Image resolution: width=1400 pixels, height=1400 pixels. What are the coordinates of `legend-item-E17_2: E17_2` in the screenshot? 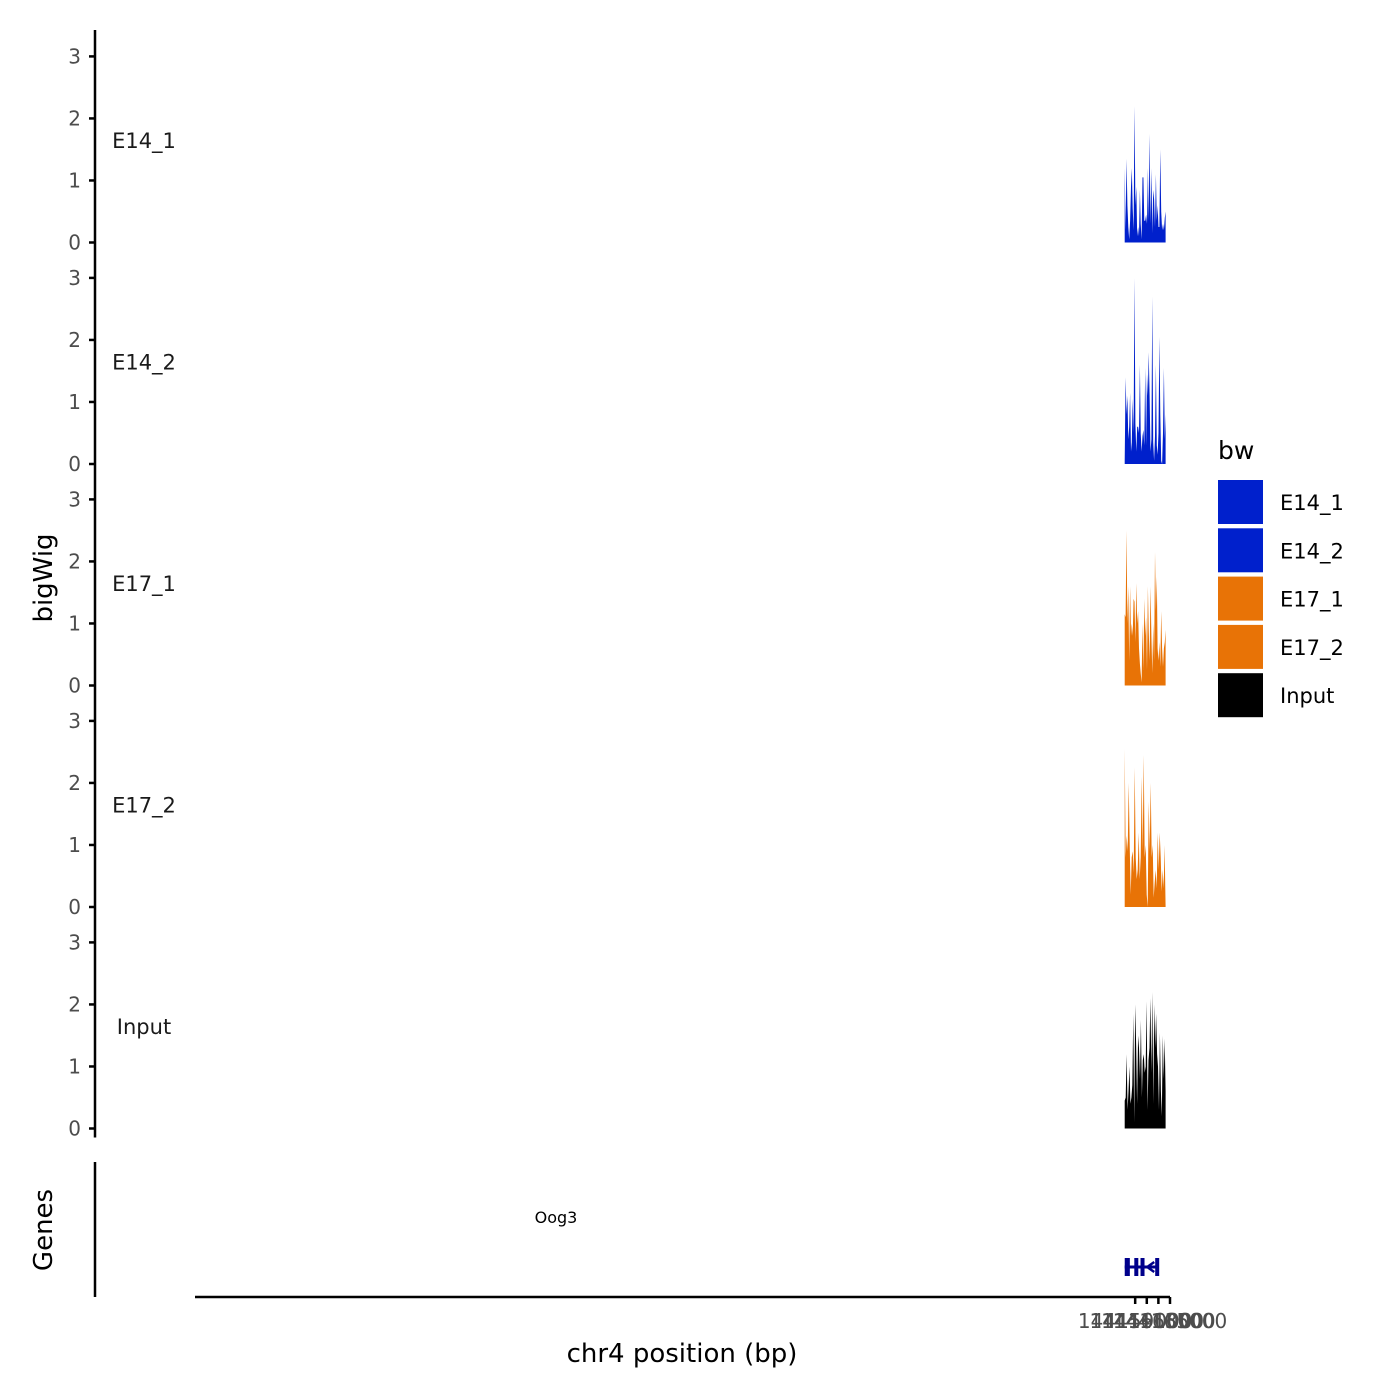 It's located at (1281, 646).